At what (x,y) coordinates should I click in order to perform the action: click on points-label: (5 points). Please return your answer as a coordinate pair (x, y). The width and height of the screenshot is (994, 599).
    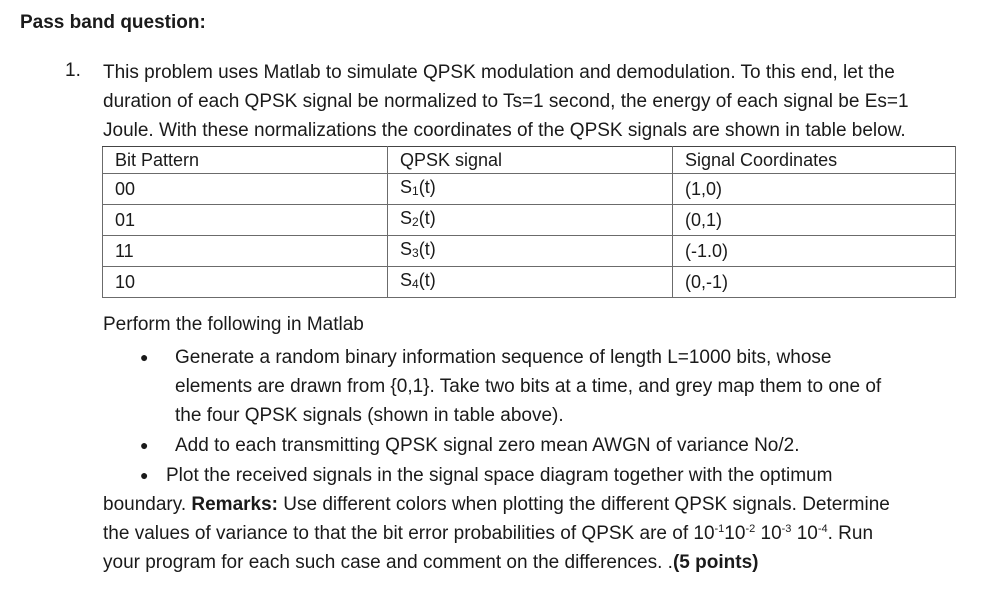
    Looking at the image, I should click on (715, 562).